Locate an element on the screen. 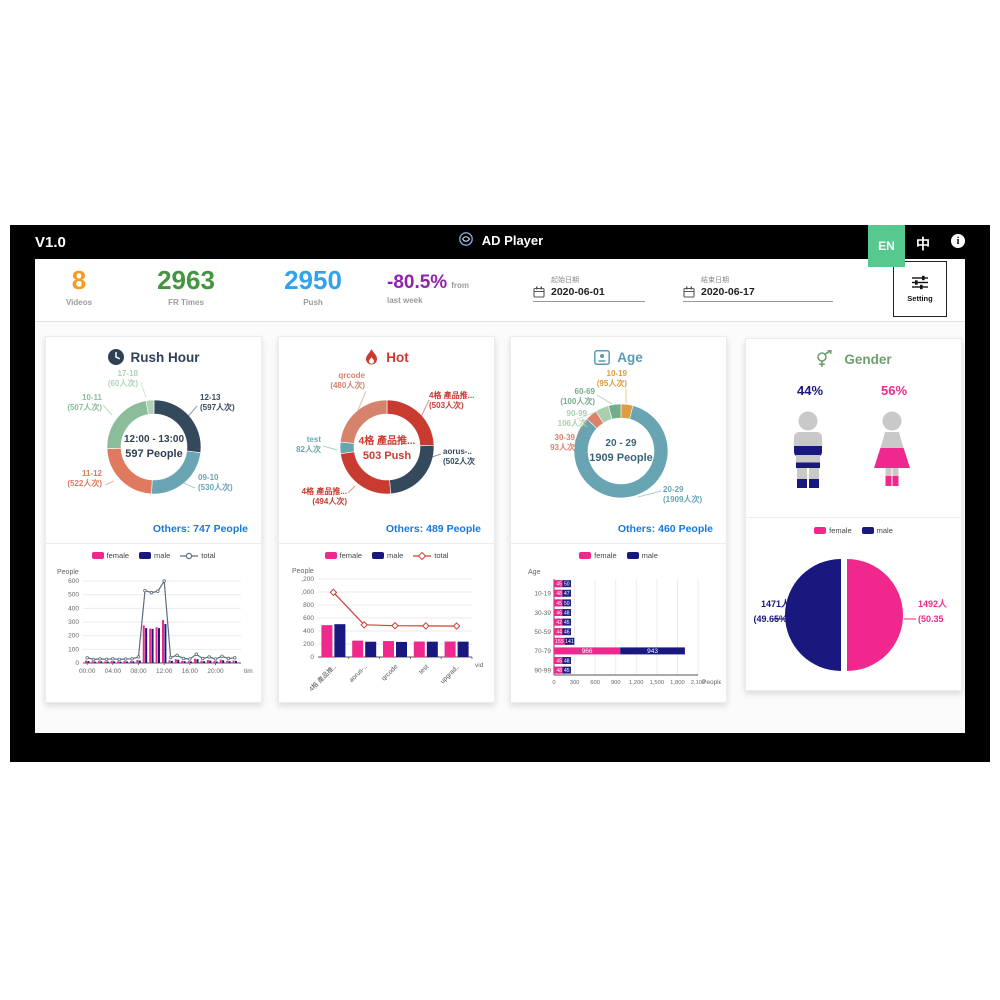 The width and height of the screenshot is (1000, 1000). svg-text: 966 is located at coordinates (587, 651).